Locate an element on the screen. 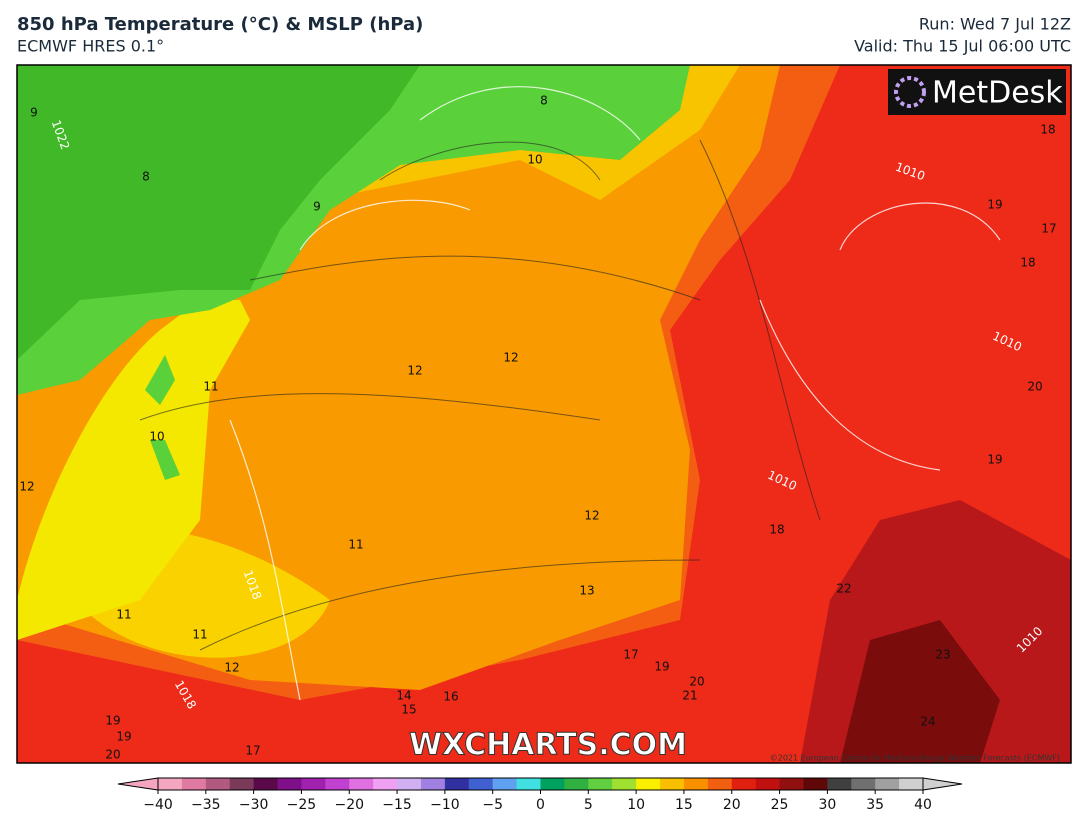  colorbar-tick-label: −15 is located at coordinates (397, 805).